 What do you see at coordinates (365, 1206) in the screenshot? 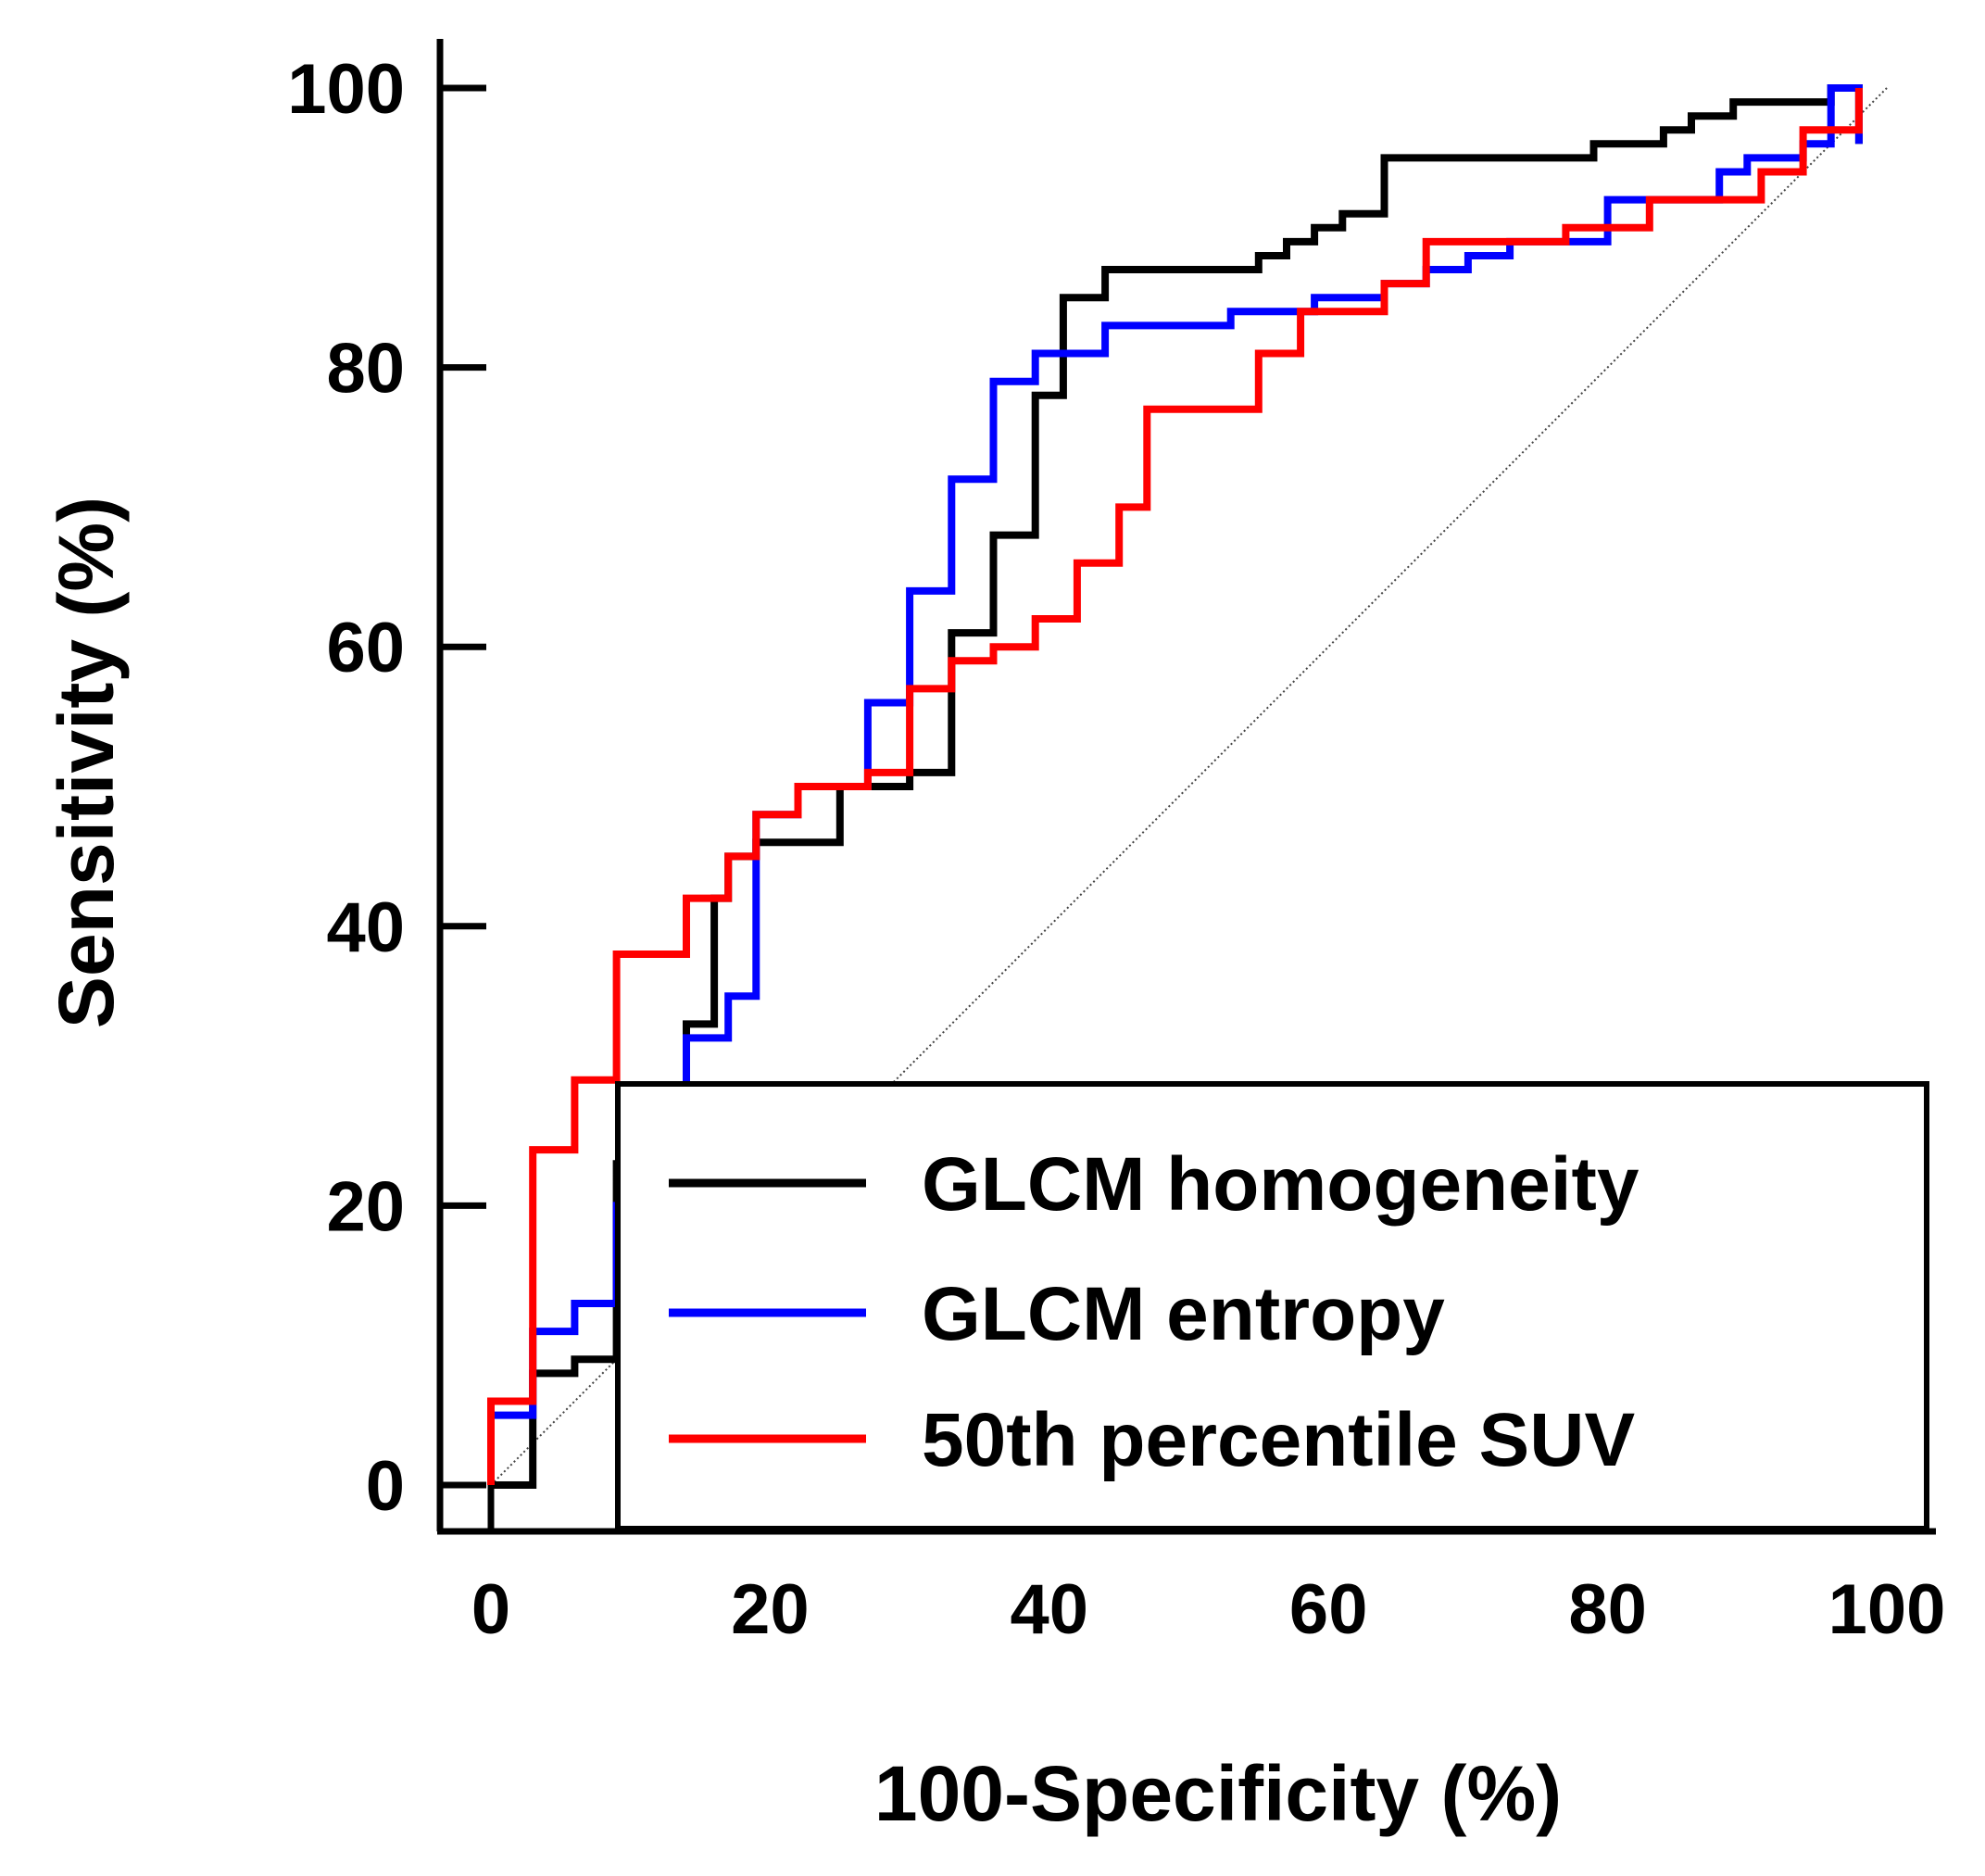
I see `y-tick-label: 20` at bounding box center [365, 1206].